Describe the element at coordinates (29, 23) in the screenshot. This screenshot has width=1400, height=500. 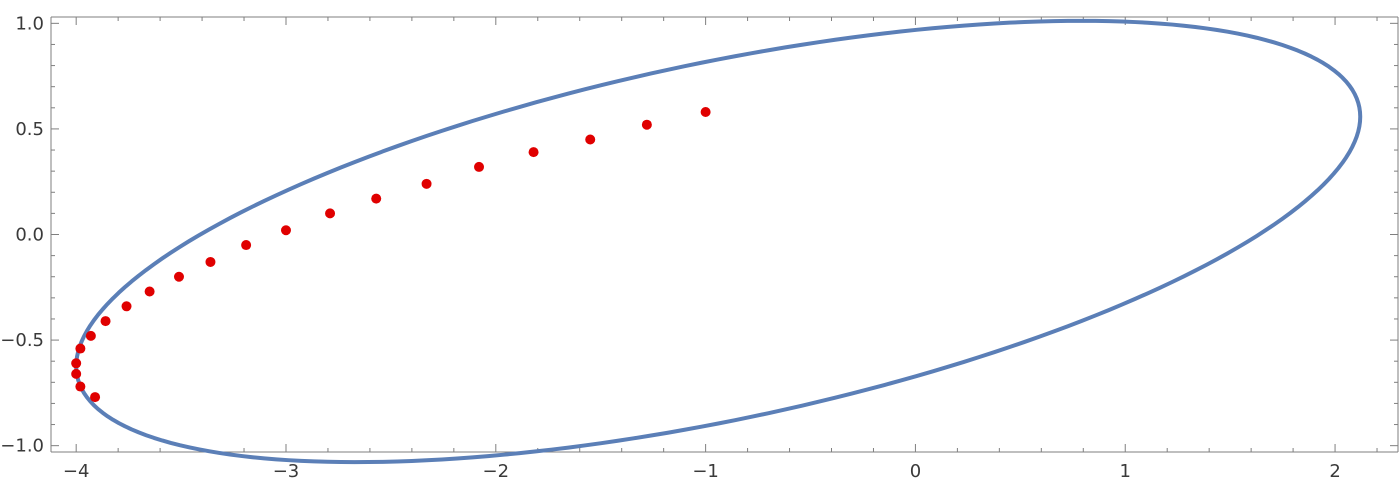
I see `y-tick-label: 1.0` at that location.